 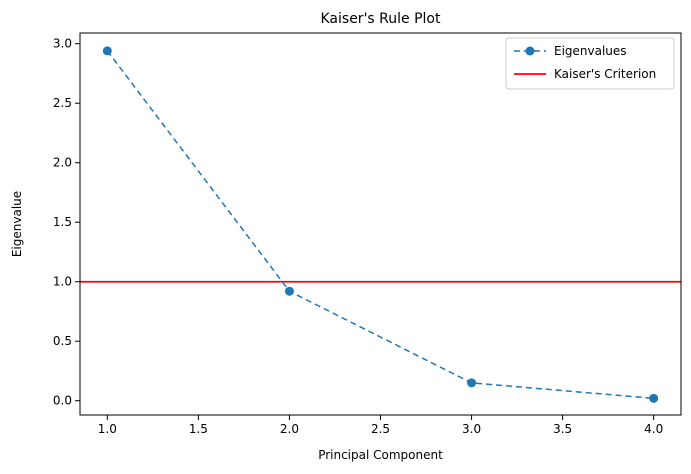 What do you see at coordinates (62, 401) in the screenshot?
I see `y-tick-label: 0.0` at bounding box center [62, 401].